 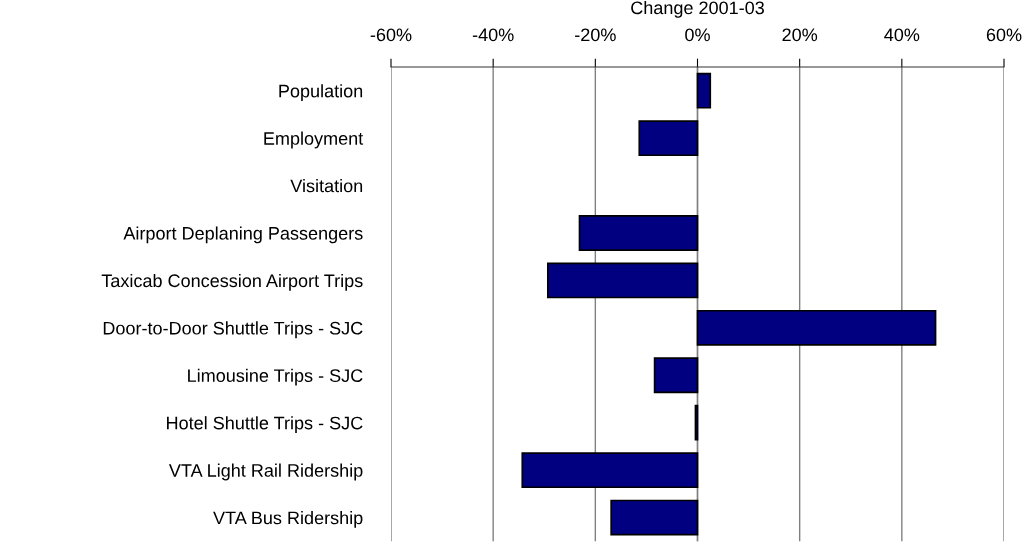 What do you see at coordinates (902, 35) in the screenshot?
I see `x-tick-label: 40%` at bounding box center [902, 35].